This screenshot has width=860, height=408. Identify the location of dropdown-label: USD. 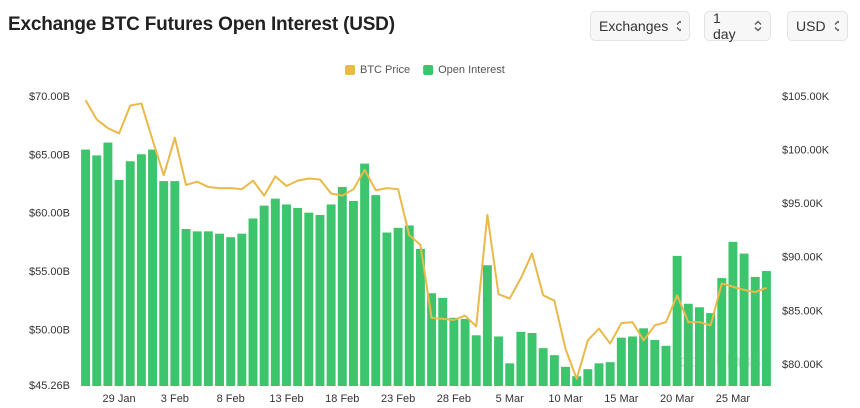
(811, 26).